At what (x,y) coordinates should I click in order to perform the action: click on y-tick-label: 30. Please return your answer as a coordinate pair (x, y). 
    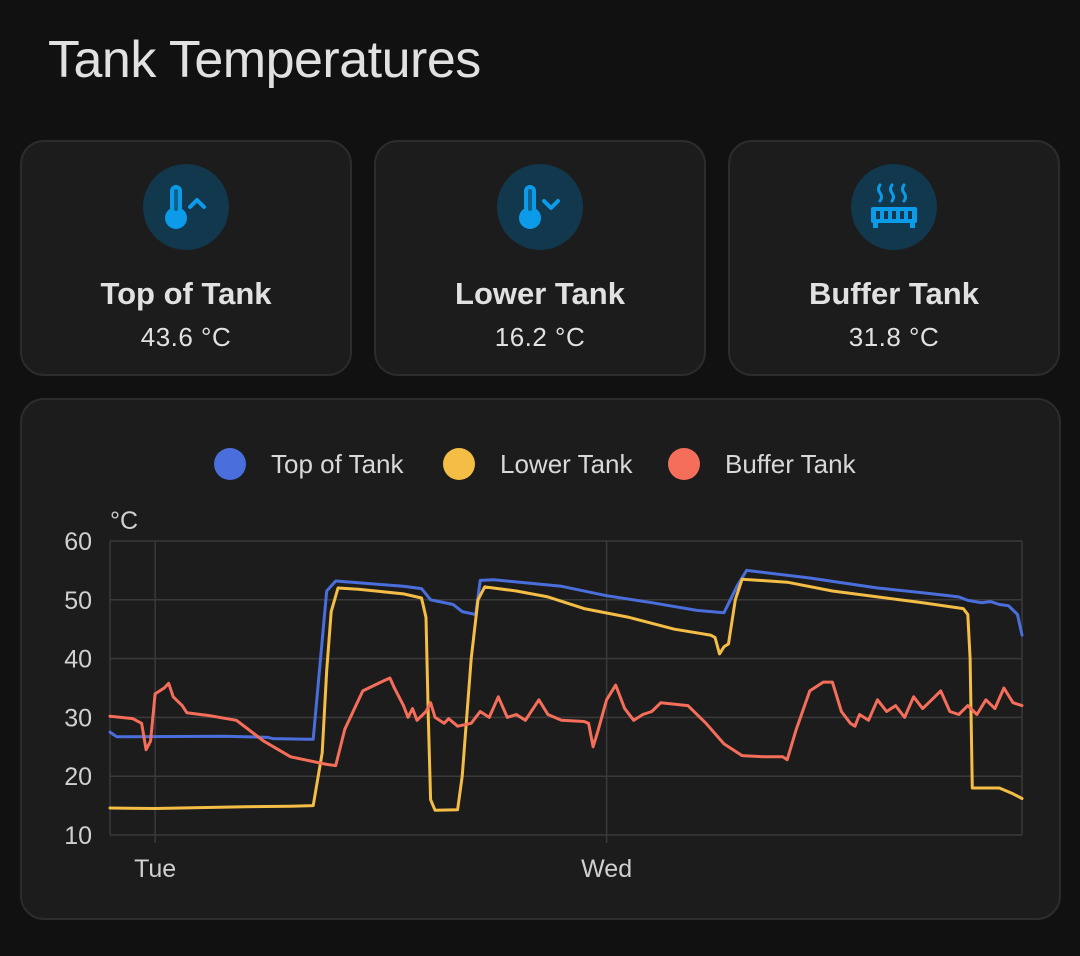
    Looking at the image, I should click on (78, 718).